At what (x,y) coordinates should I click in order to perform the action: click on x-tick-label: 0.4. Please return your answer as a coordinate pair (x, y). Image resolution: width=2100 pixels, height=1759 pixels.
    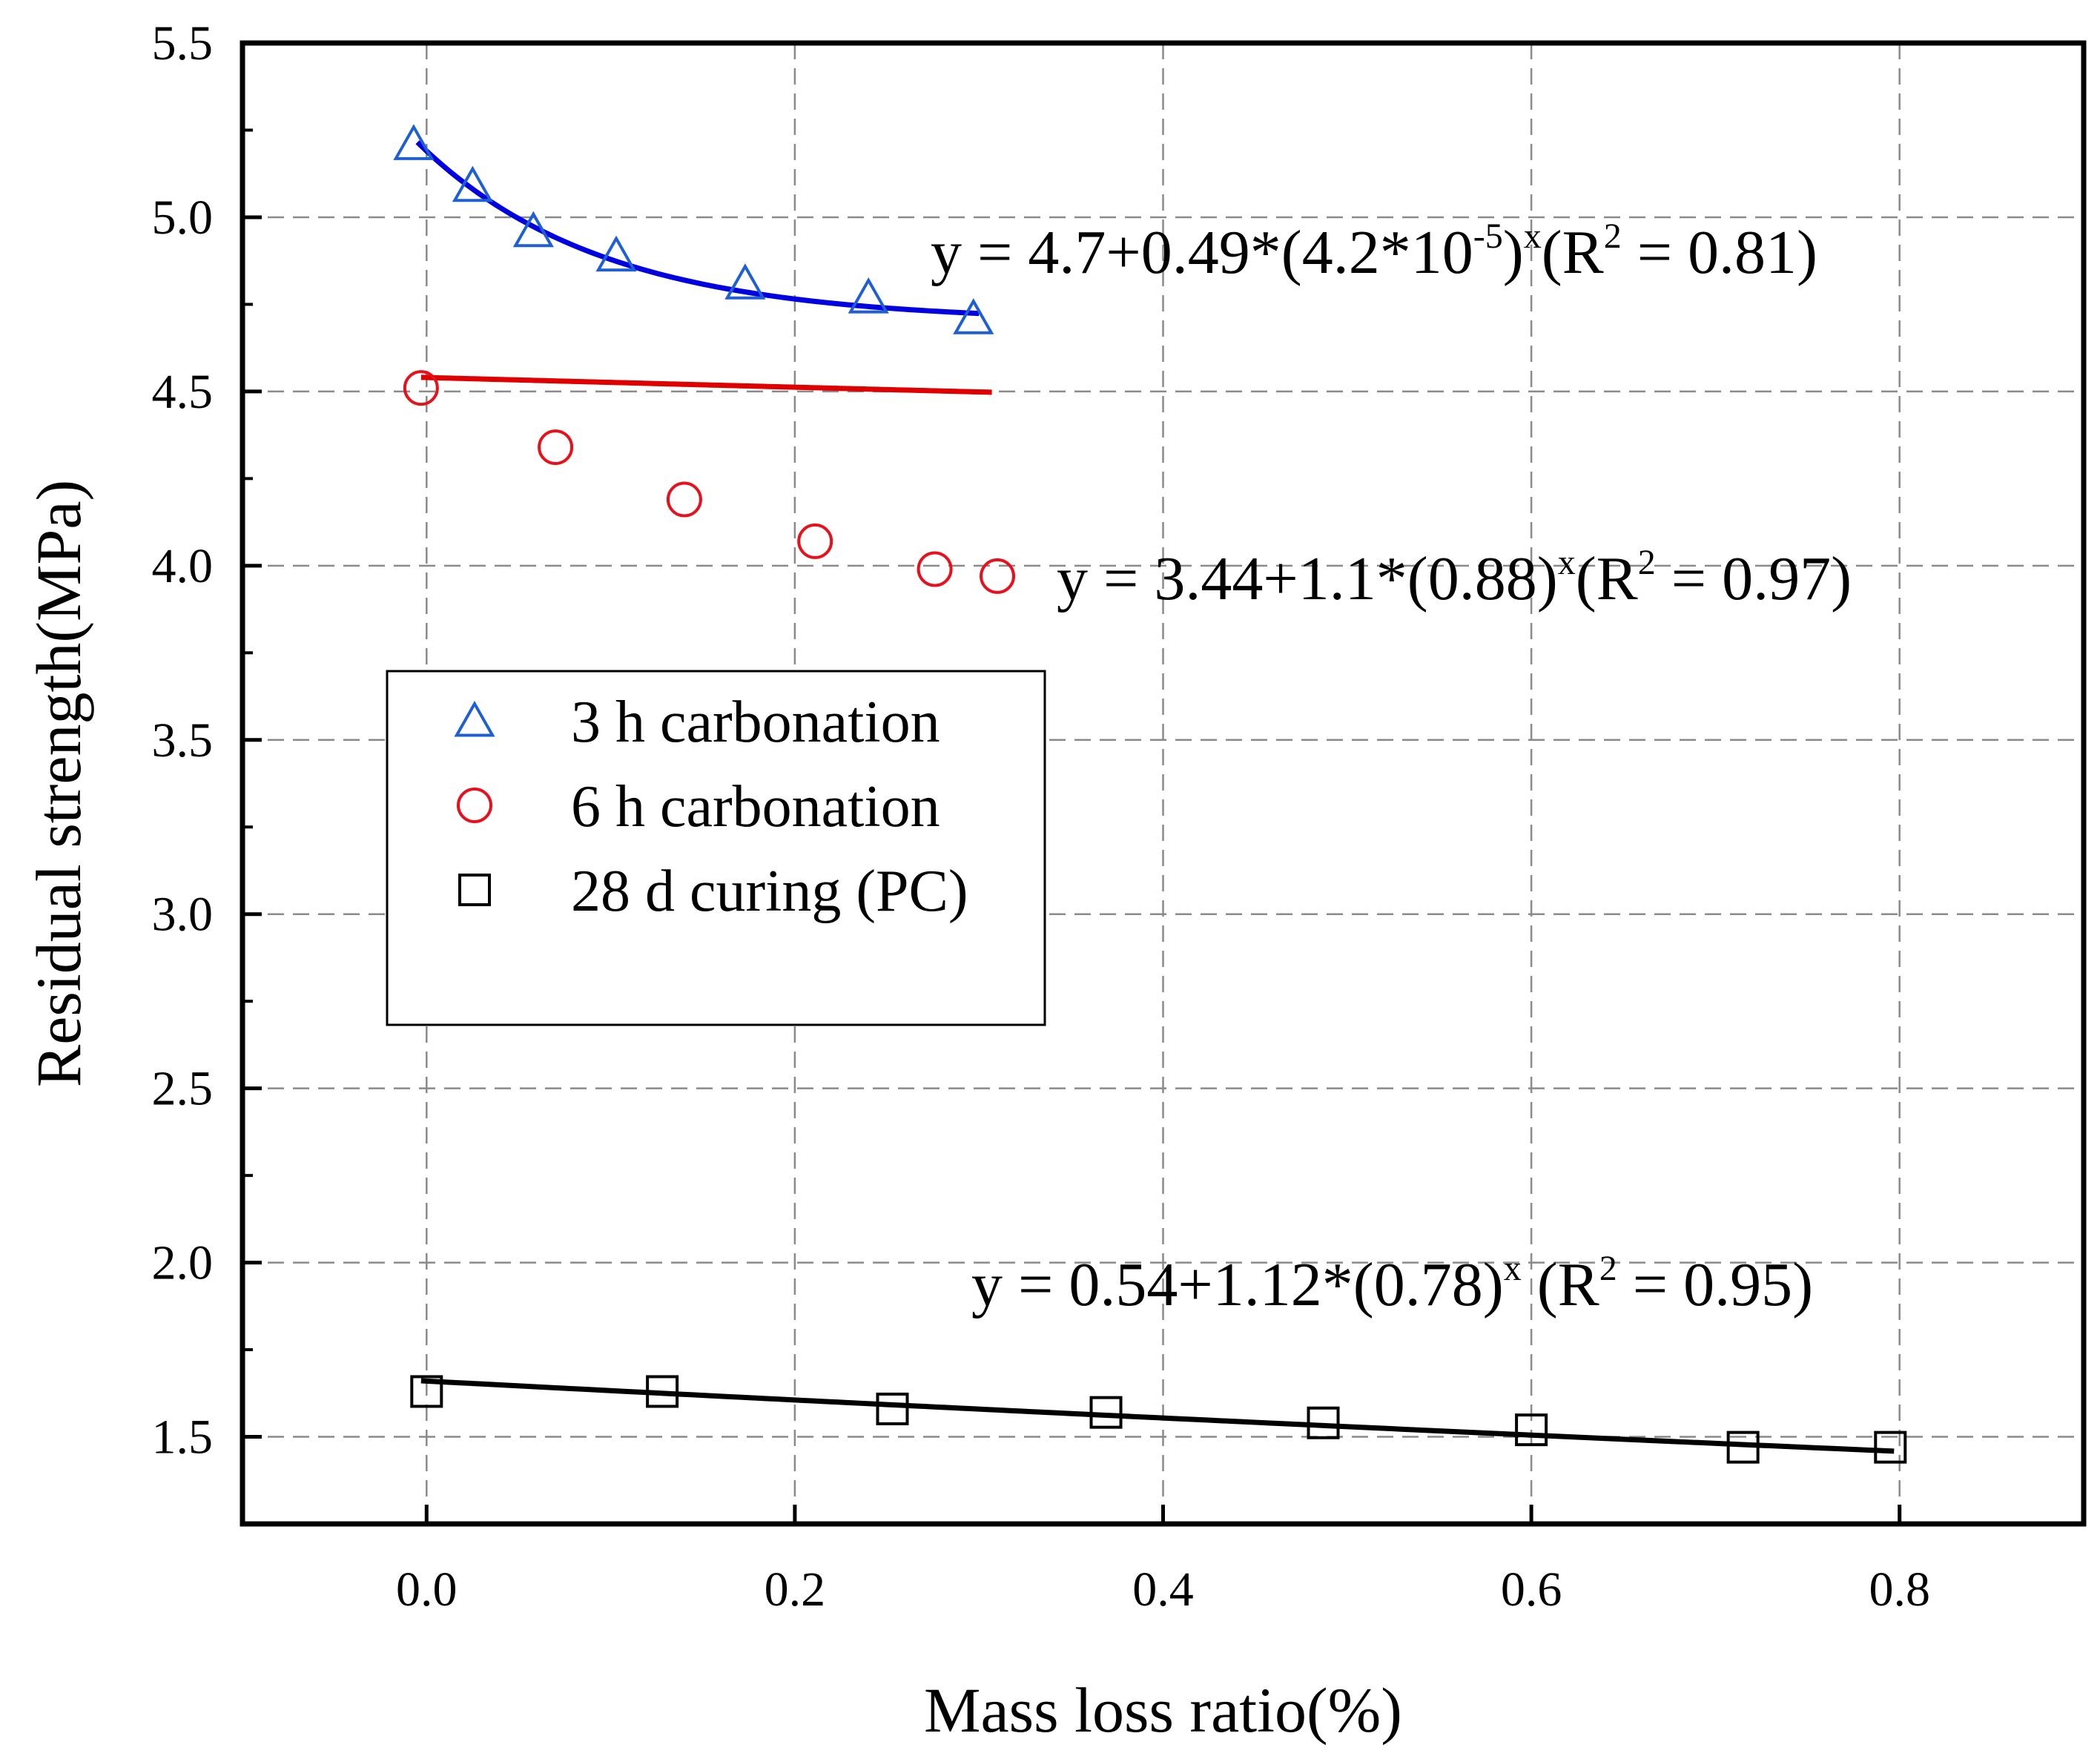
    Looking at the image, I should click on (1163, 1589).